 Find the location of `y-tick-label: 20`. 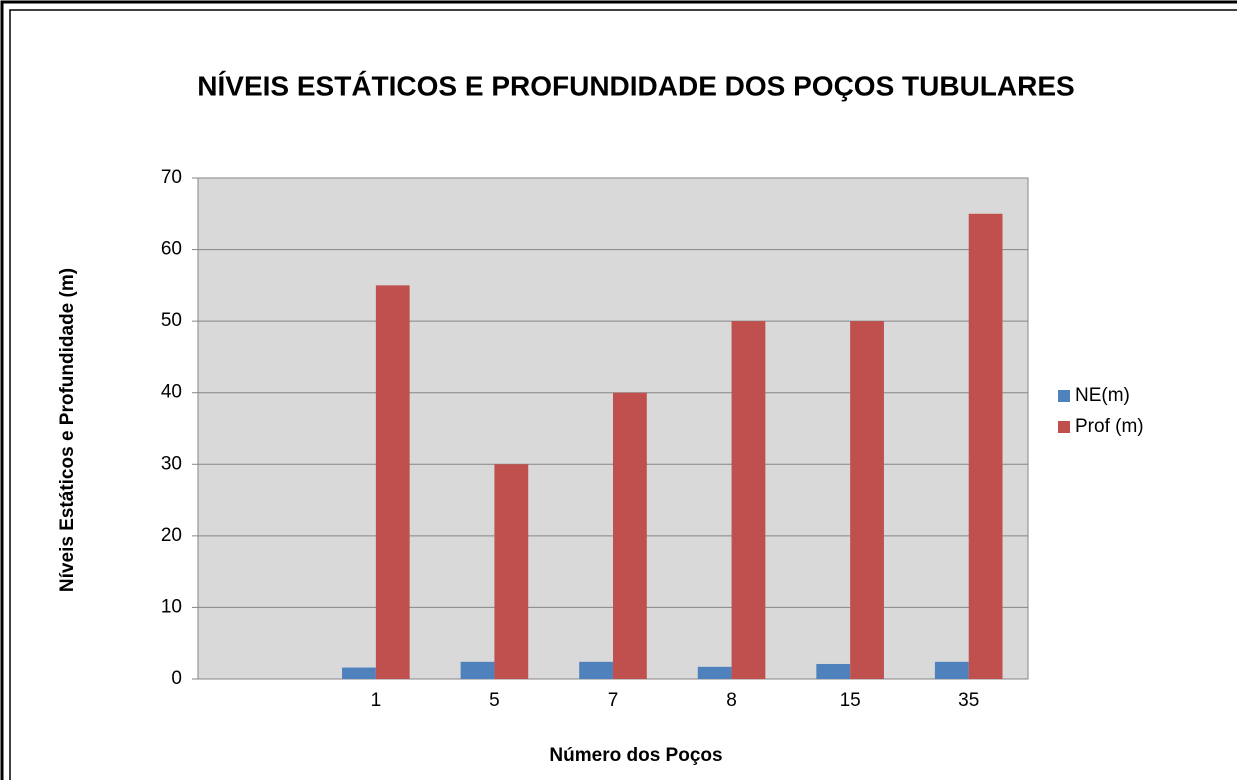

y-tick-label: 20 is located at coordinates (171, 535).